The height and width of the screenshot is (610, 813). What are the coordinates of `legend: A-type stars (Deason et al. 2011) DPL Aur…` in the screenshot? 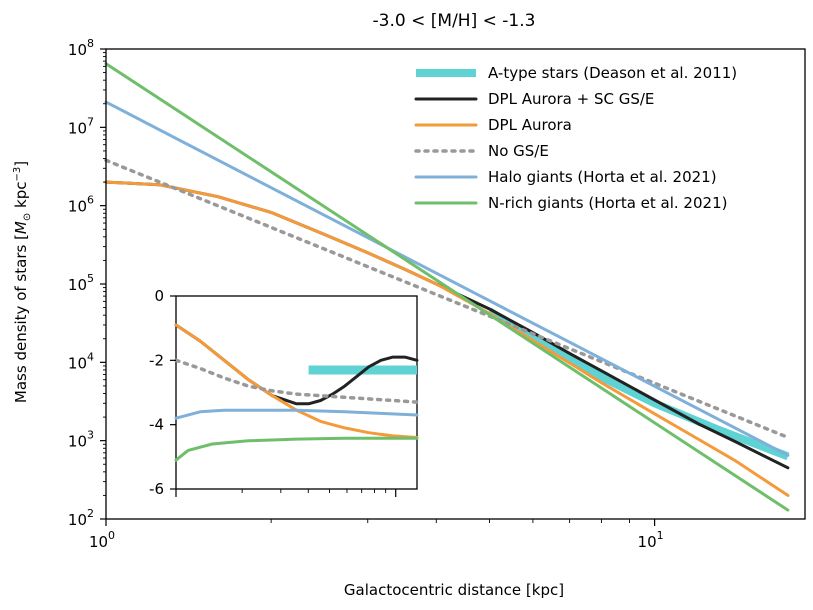 It's located at (575, 138).